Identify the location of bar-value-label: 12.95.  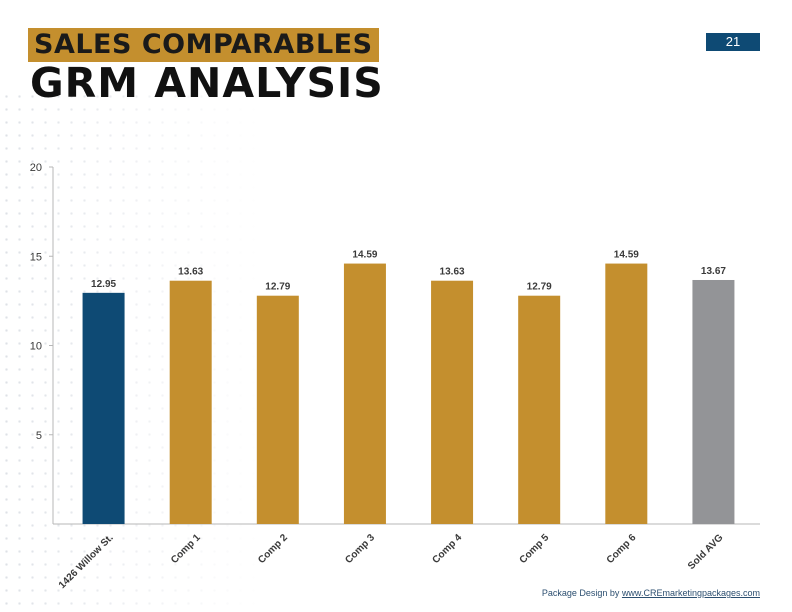
(103, 284).